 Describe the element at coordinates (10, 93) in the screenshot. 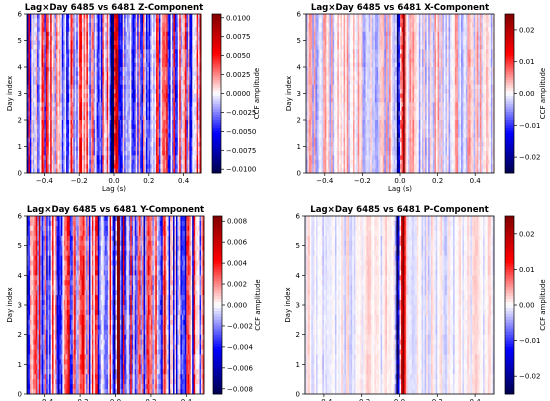

I see `y-axis-label: Day index` at that location.